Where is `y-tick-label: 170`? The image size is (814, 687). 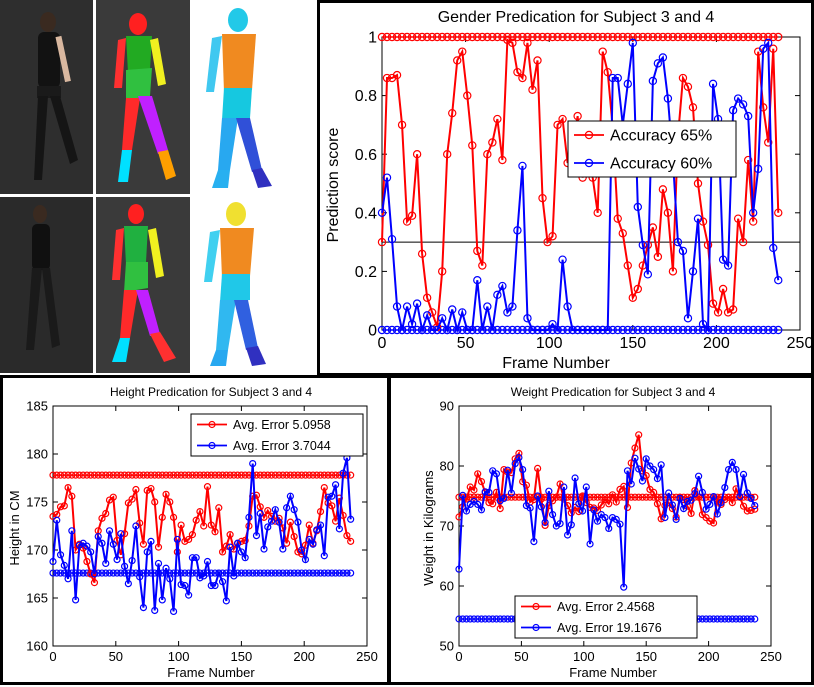 y-tick-label: 170 is located at coordinates (37, 550).